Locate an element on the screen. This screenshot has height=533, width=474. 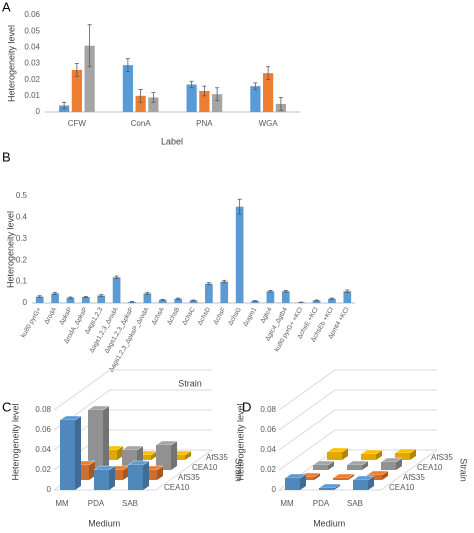
x-axis-label: Medium is located at coordinates (329, 523).